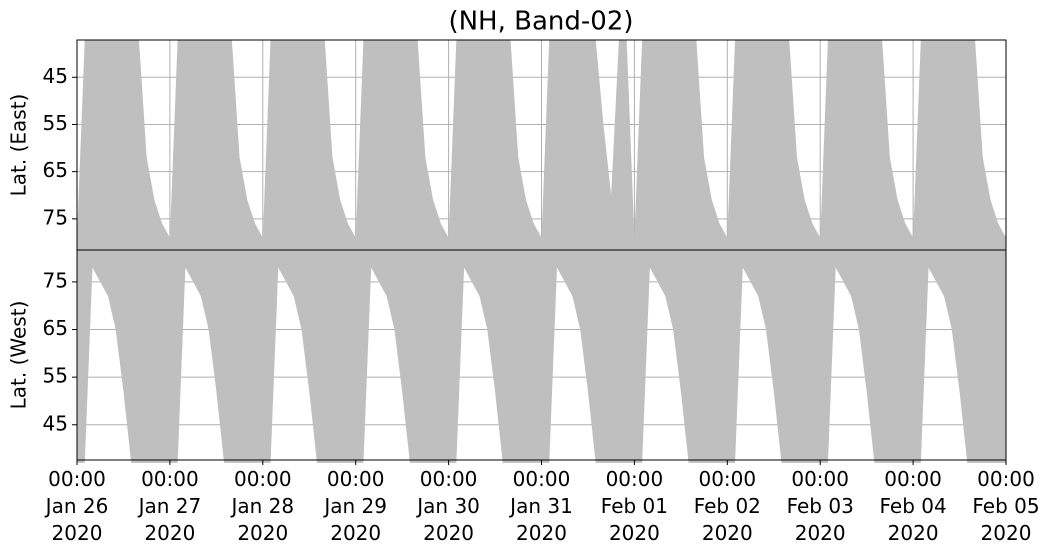 The image size is (1054, 556). What do you see at coordinates (170, 506) in the screenshot?
I see `x-tick-label: 00:00 Jan 27 2020` at bounding box center [170, 506].